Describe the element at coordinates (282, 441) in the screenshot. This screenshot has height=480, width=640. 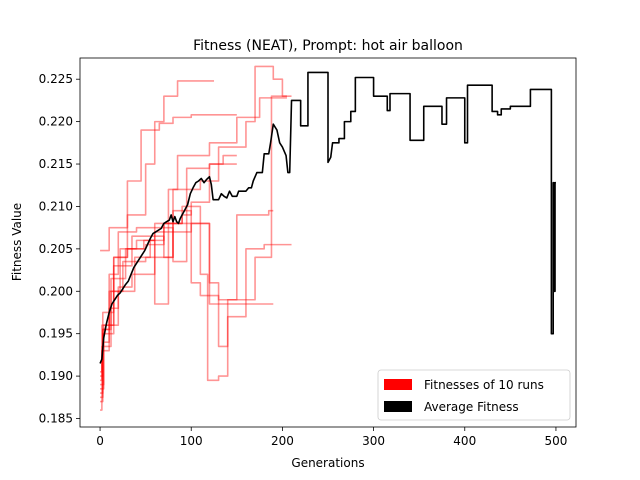
I see `x-tick-label: 200` at that location.